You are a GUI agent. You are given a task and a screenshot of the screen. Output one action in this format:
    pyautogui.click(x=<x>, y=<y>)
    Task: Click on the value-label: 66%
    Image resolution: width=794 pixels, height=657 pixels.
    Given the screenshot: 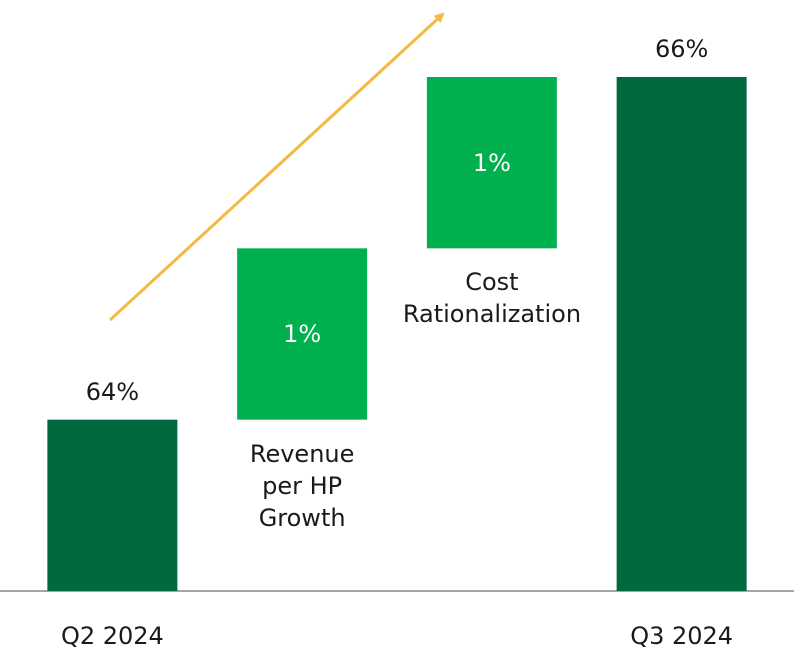 What is the action you would take?
    pyautogui.click(x=681, y=49)
    